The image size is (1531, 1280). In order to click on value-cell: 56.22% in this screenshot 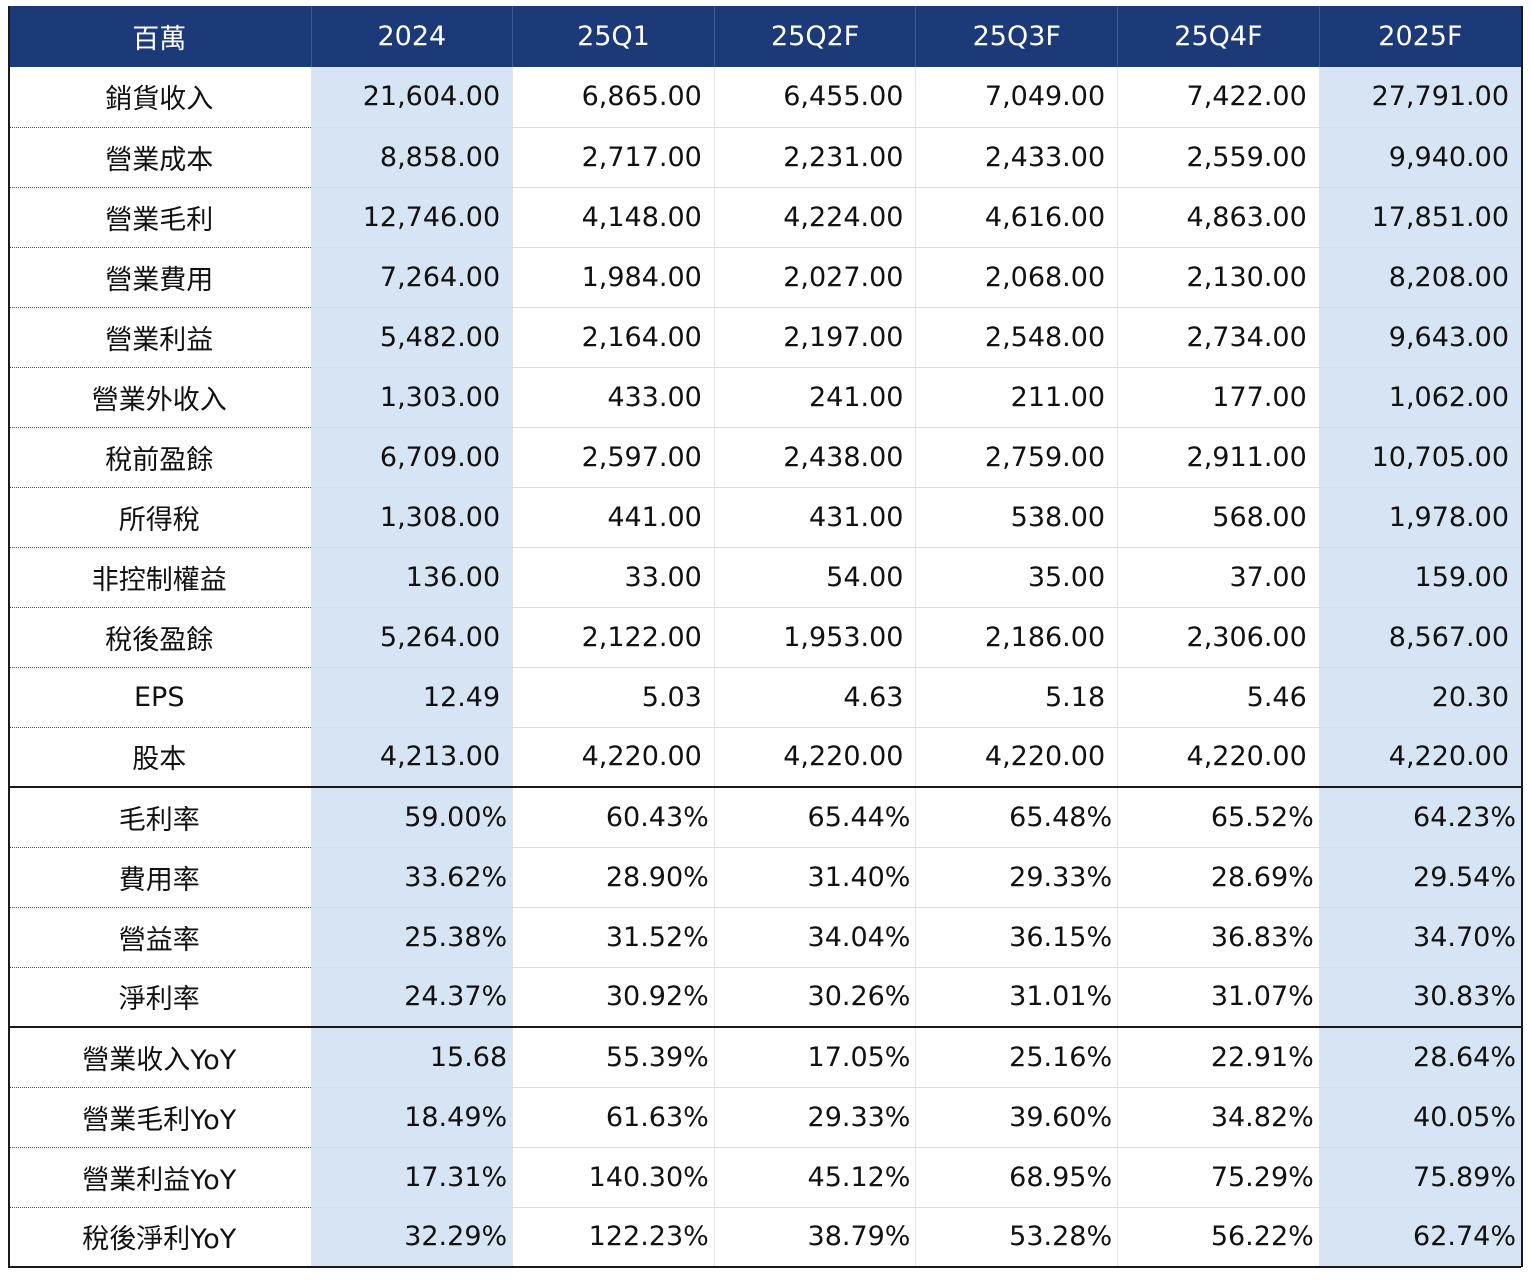, I will do `click(1218, 1237)`.